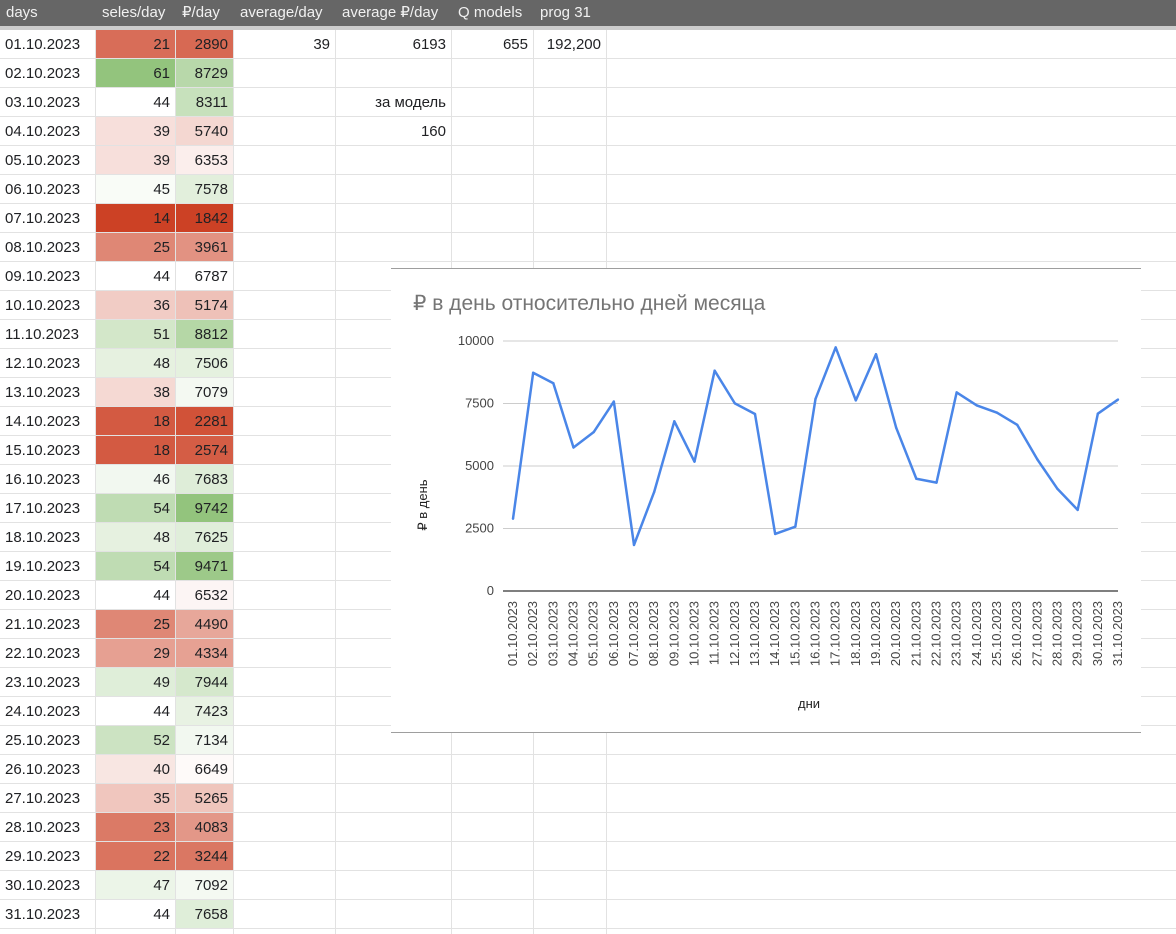  Describe the element at coordinates (136, 653) in the screenshot. I see `cell: 29` at that location.